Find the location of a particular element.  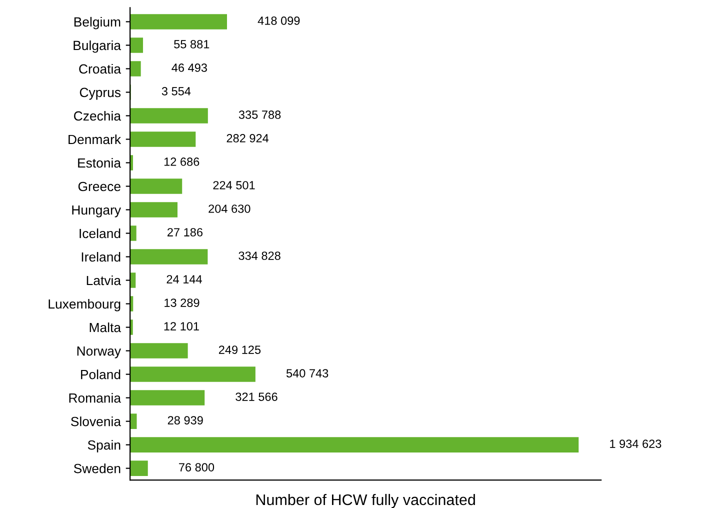

data-label: 282 924 is located at coordinates (247, 138).